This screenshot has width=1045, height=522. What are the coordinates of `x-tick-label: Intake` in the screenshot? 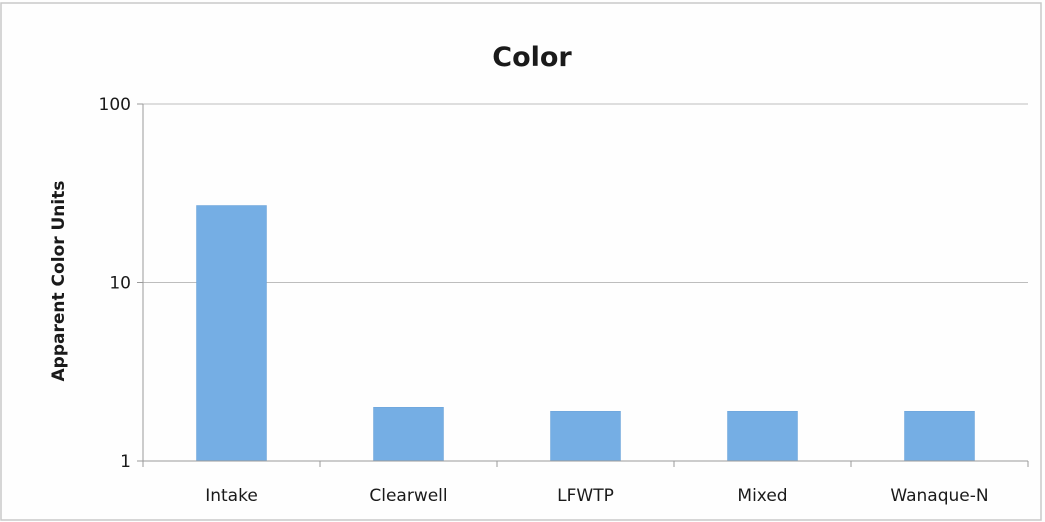 It's located at (231, 496).